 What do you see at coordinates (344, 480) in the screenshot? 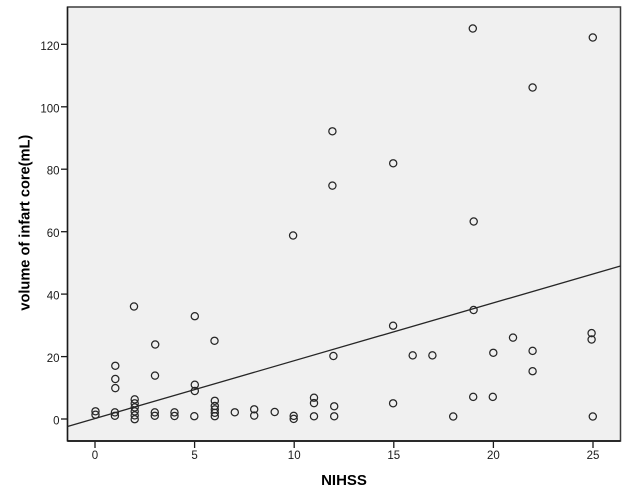
I see `svg-text: NIHSS` at bounding box center [344, 480].